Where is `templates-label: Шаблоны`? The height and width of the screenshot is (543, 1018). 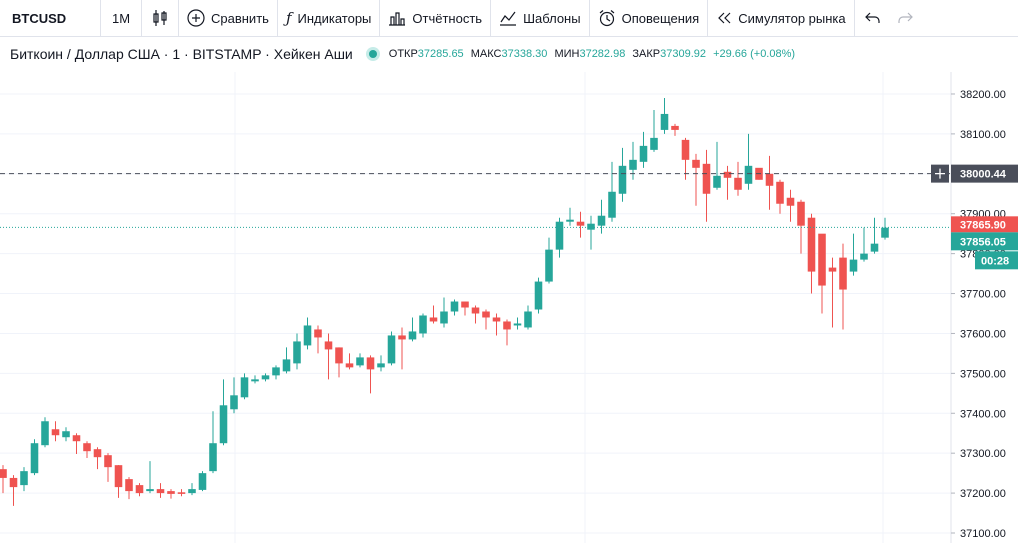
templates-label: Шаблоны is located at coordinates (552, 18).